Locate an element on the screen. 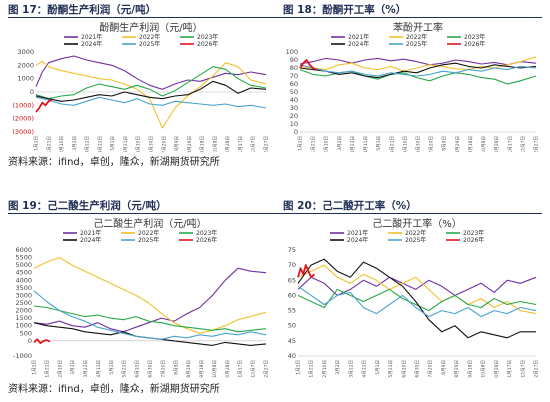  series-line-2022 is located at coordinates (151, 94).